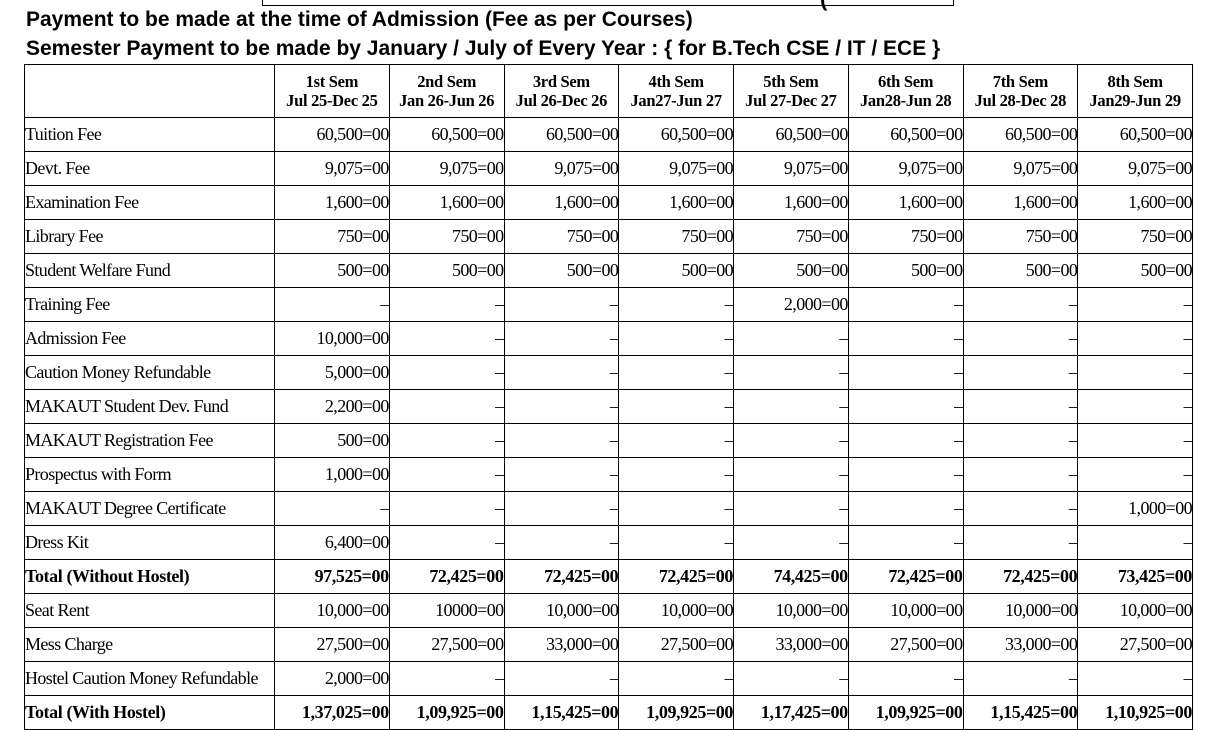  Describe the element at coordinates (149, 610) in the screenshot. I see `fee-label: Seat Rent` at that location.